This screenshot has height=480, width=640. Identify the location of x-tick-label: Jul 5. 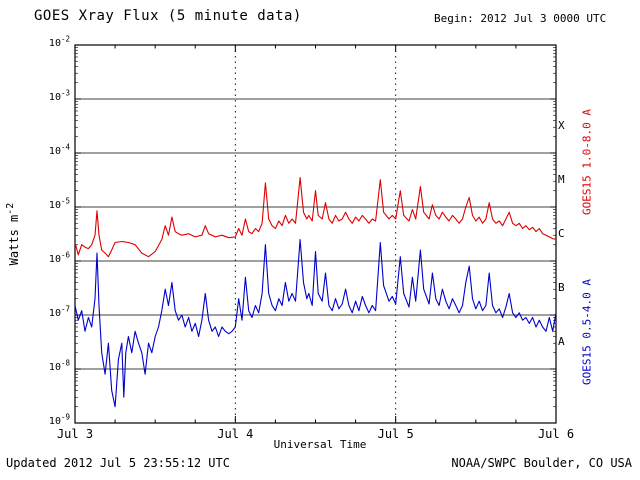
(395, 434).